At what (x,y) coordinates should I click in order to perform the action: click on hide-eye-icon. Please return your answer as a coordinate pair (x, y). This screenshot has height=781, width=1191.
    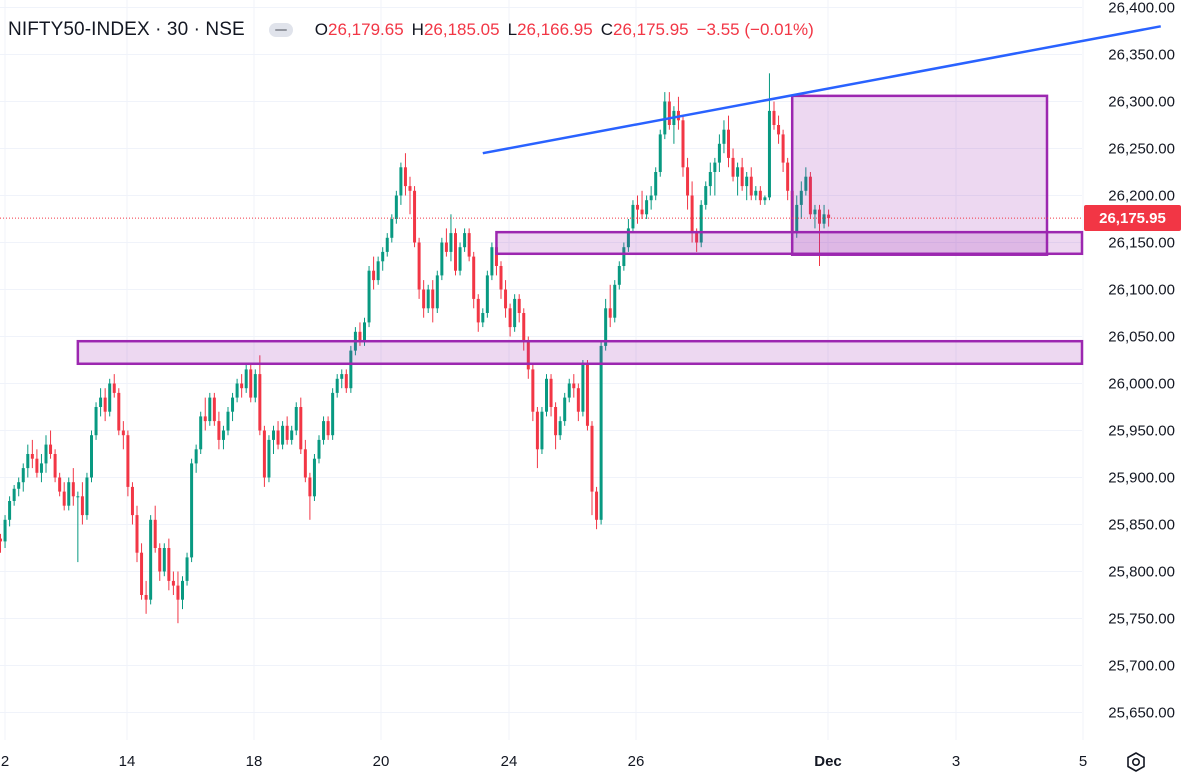
    Looking at the image, I should click on (280, 30).